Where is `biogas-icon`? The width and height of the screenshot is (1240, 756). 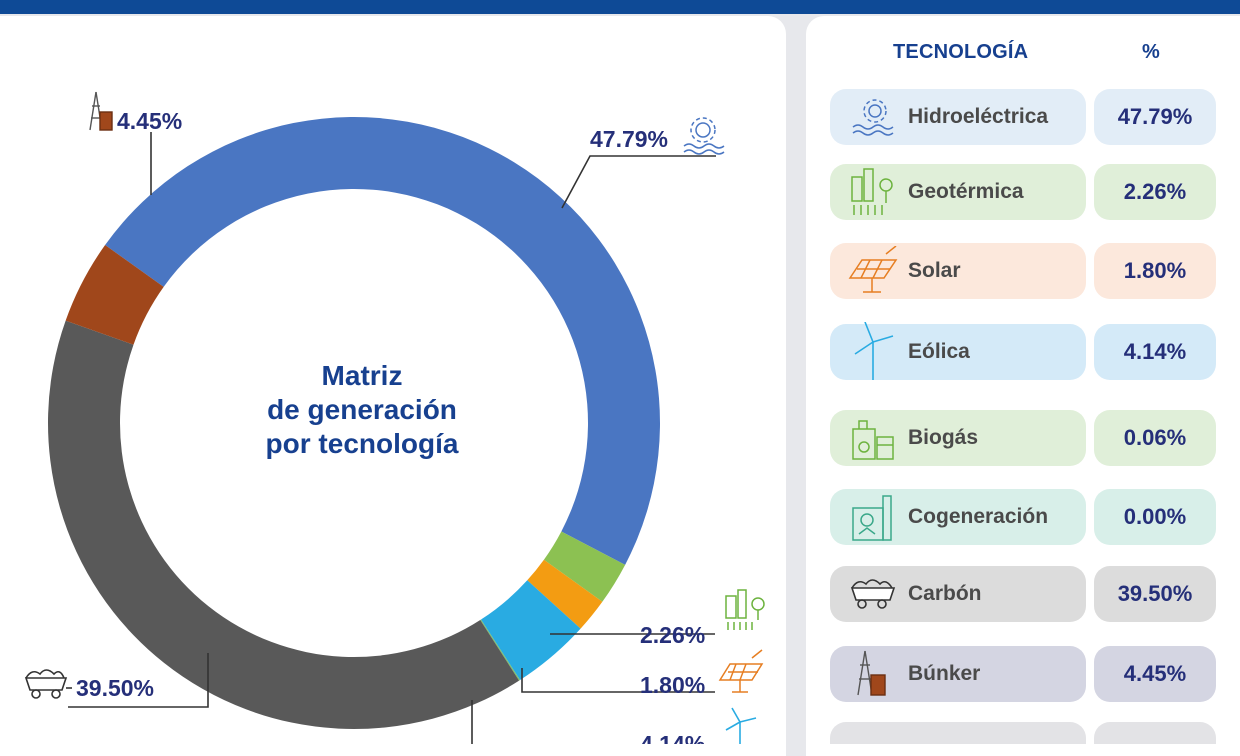
biogas-icon is located at coordinates (873, 438).